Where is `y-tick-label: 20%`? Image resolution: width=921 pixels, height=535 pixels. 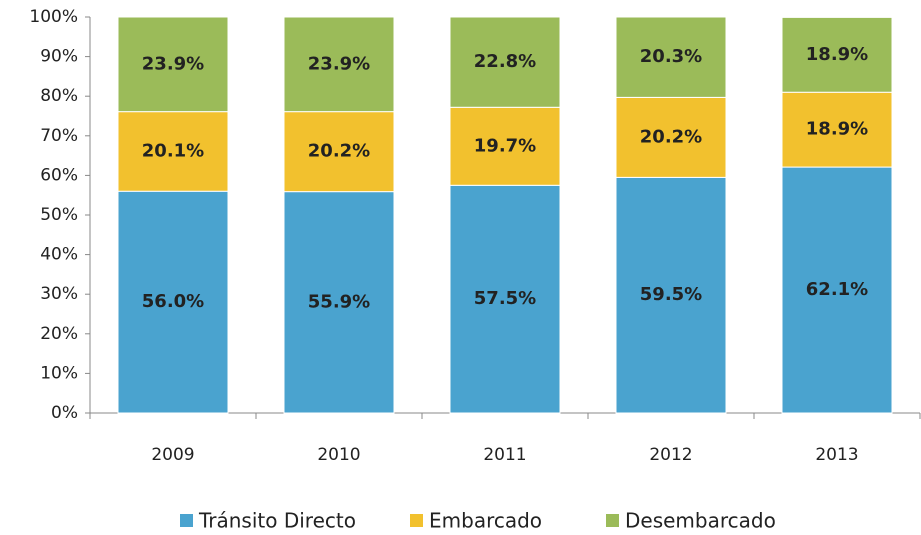
y-tick-label: 20% is located at coordinates (59, 334).